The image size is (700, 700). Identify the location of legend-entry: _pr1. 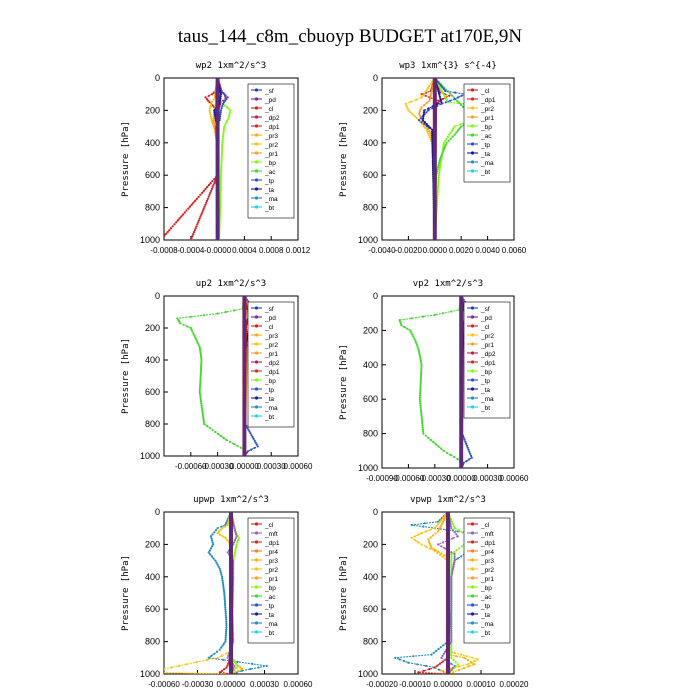
(271, 354).